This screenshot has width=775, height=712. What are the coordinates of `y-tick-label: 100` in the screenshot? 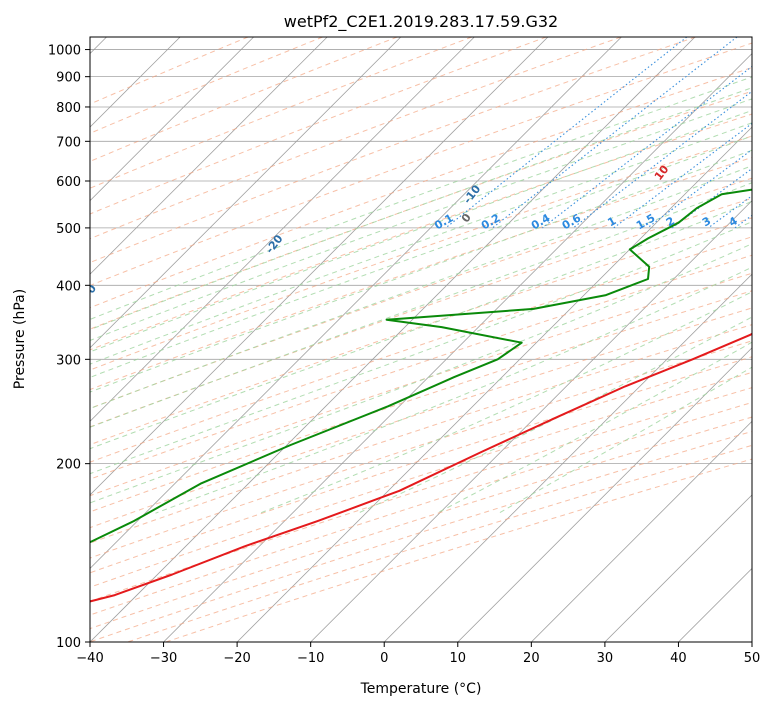 It's located at (68, 643).